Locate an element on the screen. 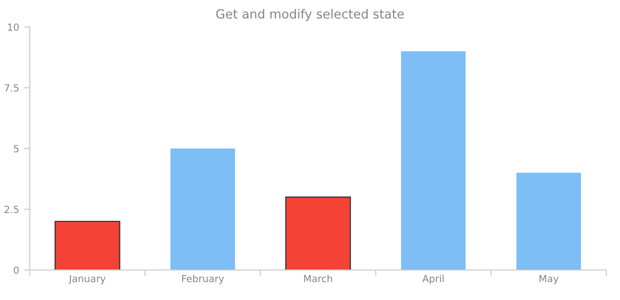  x-tick-label: March is located at coordinates (318, 278).